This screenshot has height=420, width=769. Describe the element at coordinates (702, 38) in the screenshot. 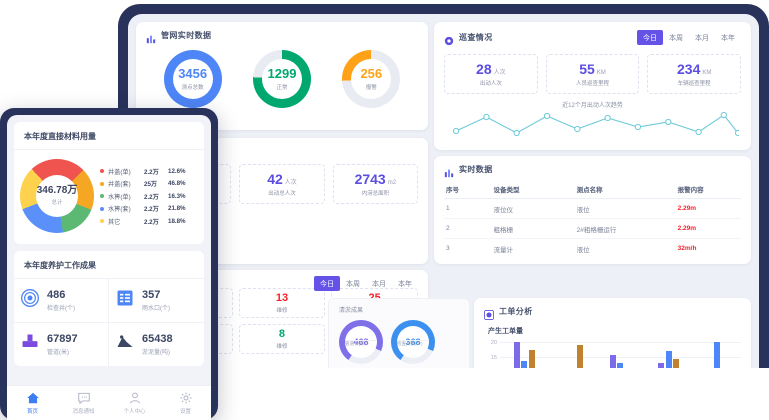

I see `tab-month: 本月` at that location.